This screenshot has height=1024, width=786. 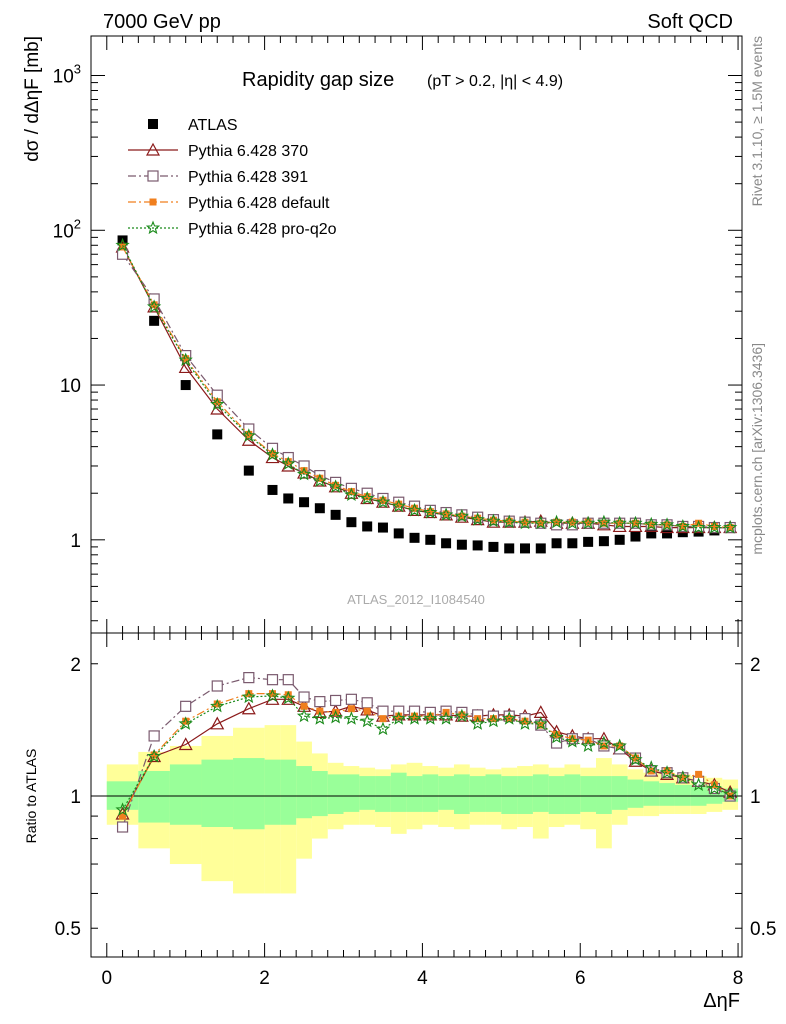 What do you see at coordinates (75, 665) in the screenshot?
I see `y-tick-label: 2` at bounding box center [75, 665].